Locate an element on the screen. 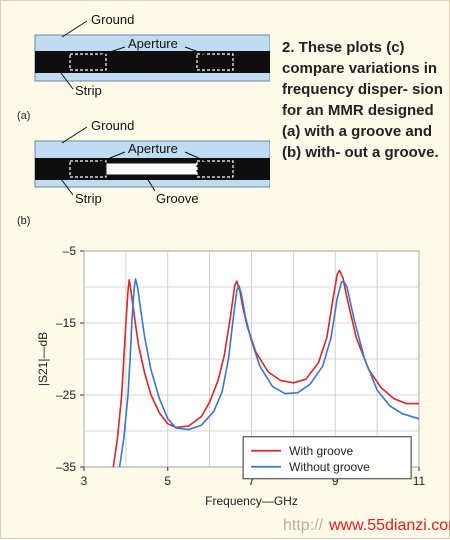 Image resolution: width=450 pixels, height=540 pixels. groove-label: Groove is located at coordinates (177, 198).